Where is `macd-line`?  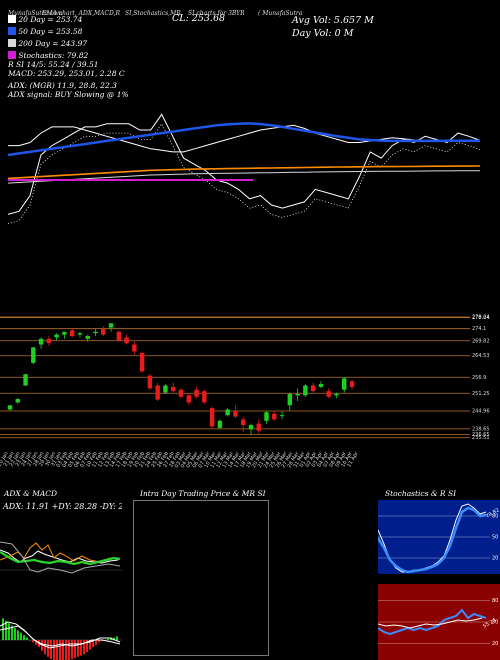 macd-line is located at coordinates (60, 635).